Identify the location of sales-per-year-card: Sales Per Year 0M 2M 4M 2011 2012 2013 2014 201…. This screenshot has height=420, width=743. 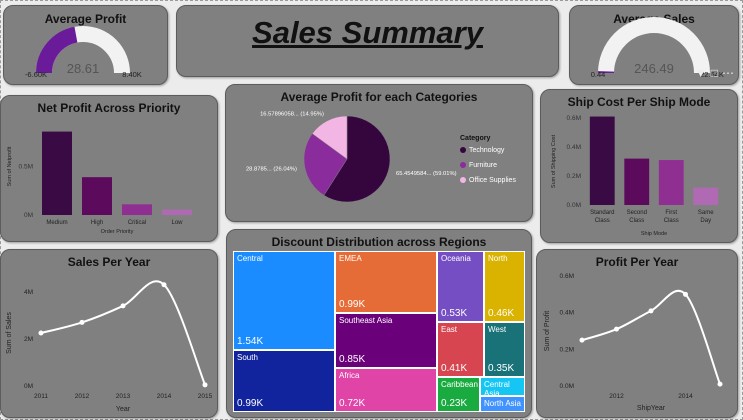
(109, 333).